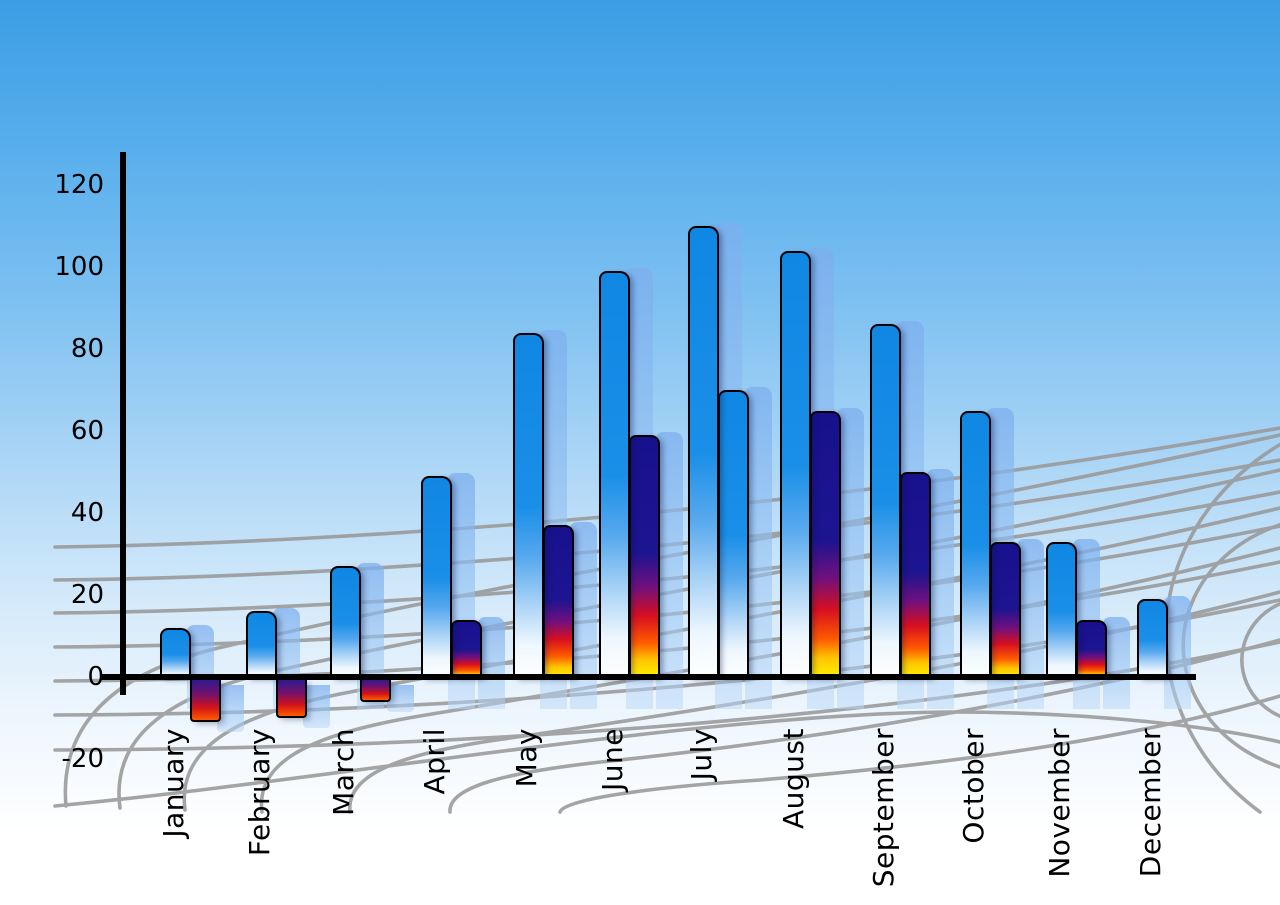 This screenshot has width=1280, height=905. What do you see at coordinates (885, 501) in the screenshot?
I see `bar-series1-september` at bounding box center [885, 501].